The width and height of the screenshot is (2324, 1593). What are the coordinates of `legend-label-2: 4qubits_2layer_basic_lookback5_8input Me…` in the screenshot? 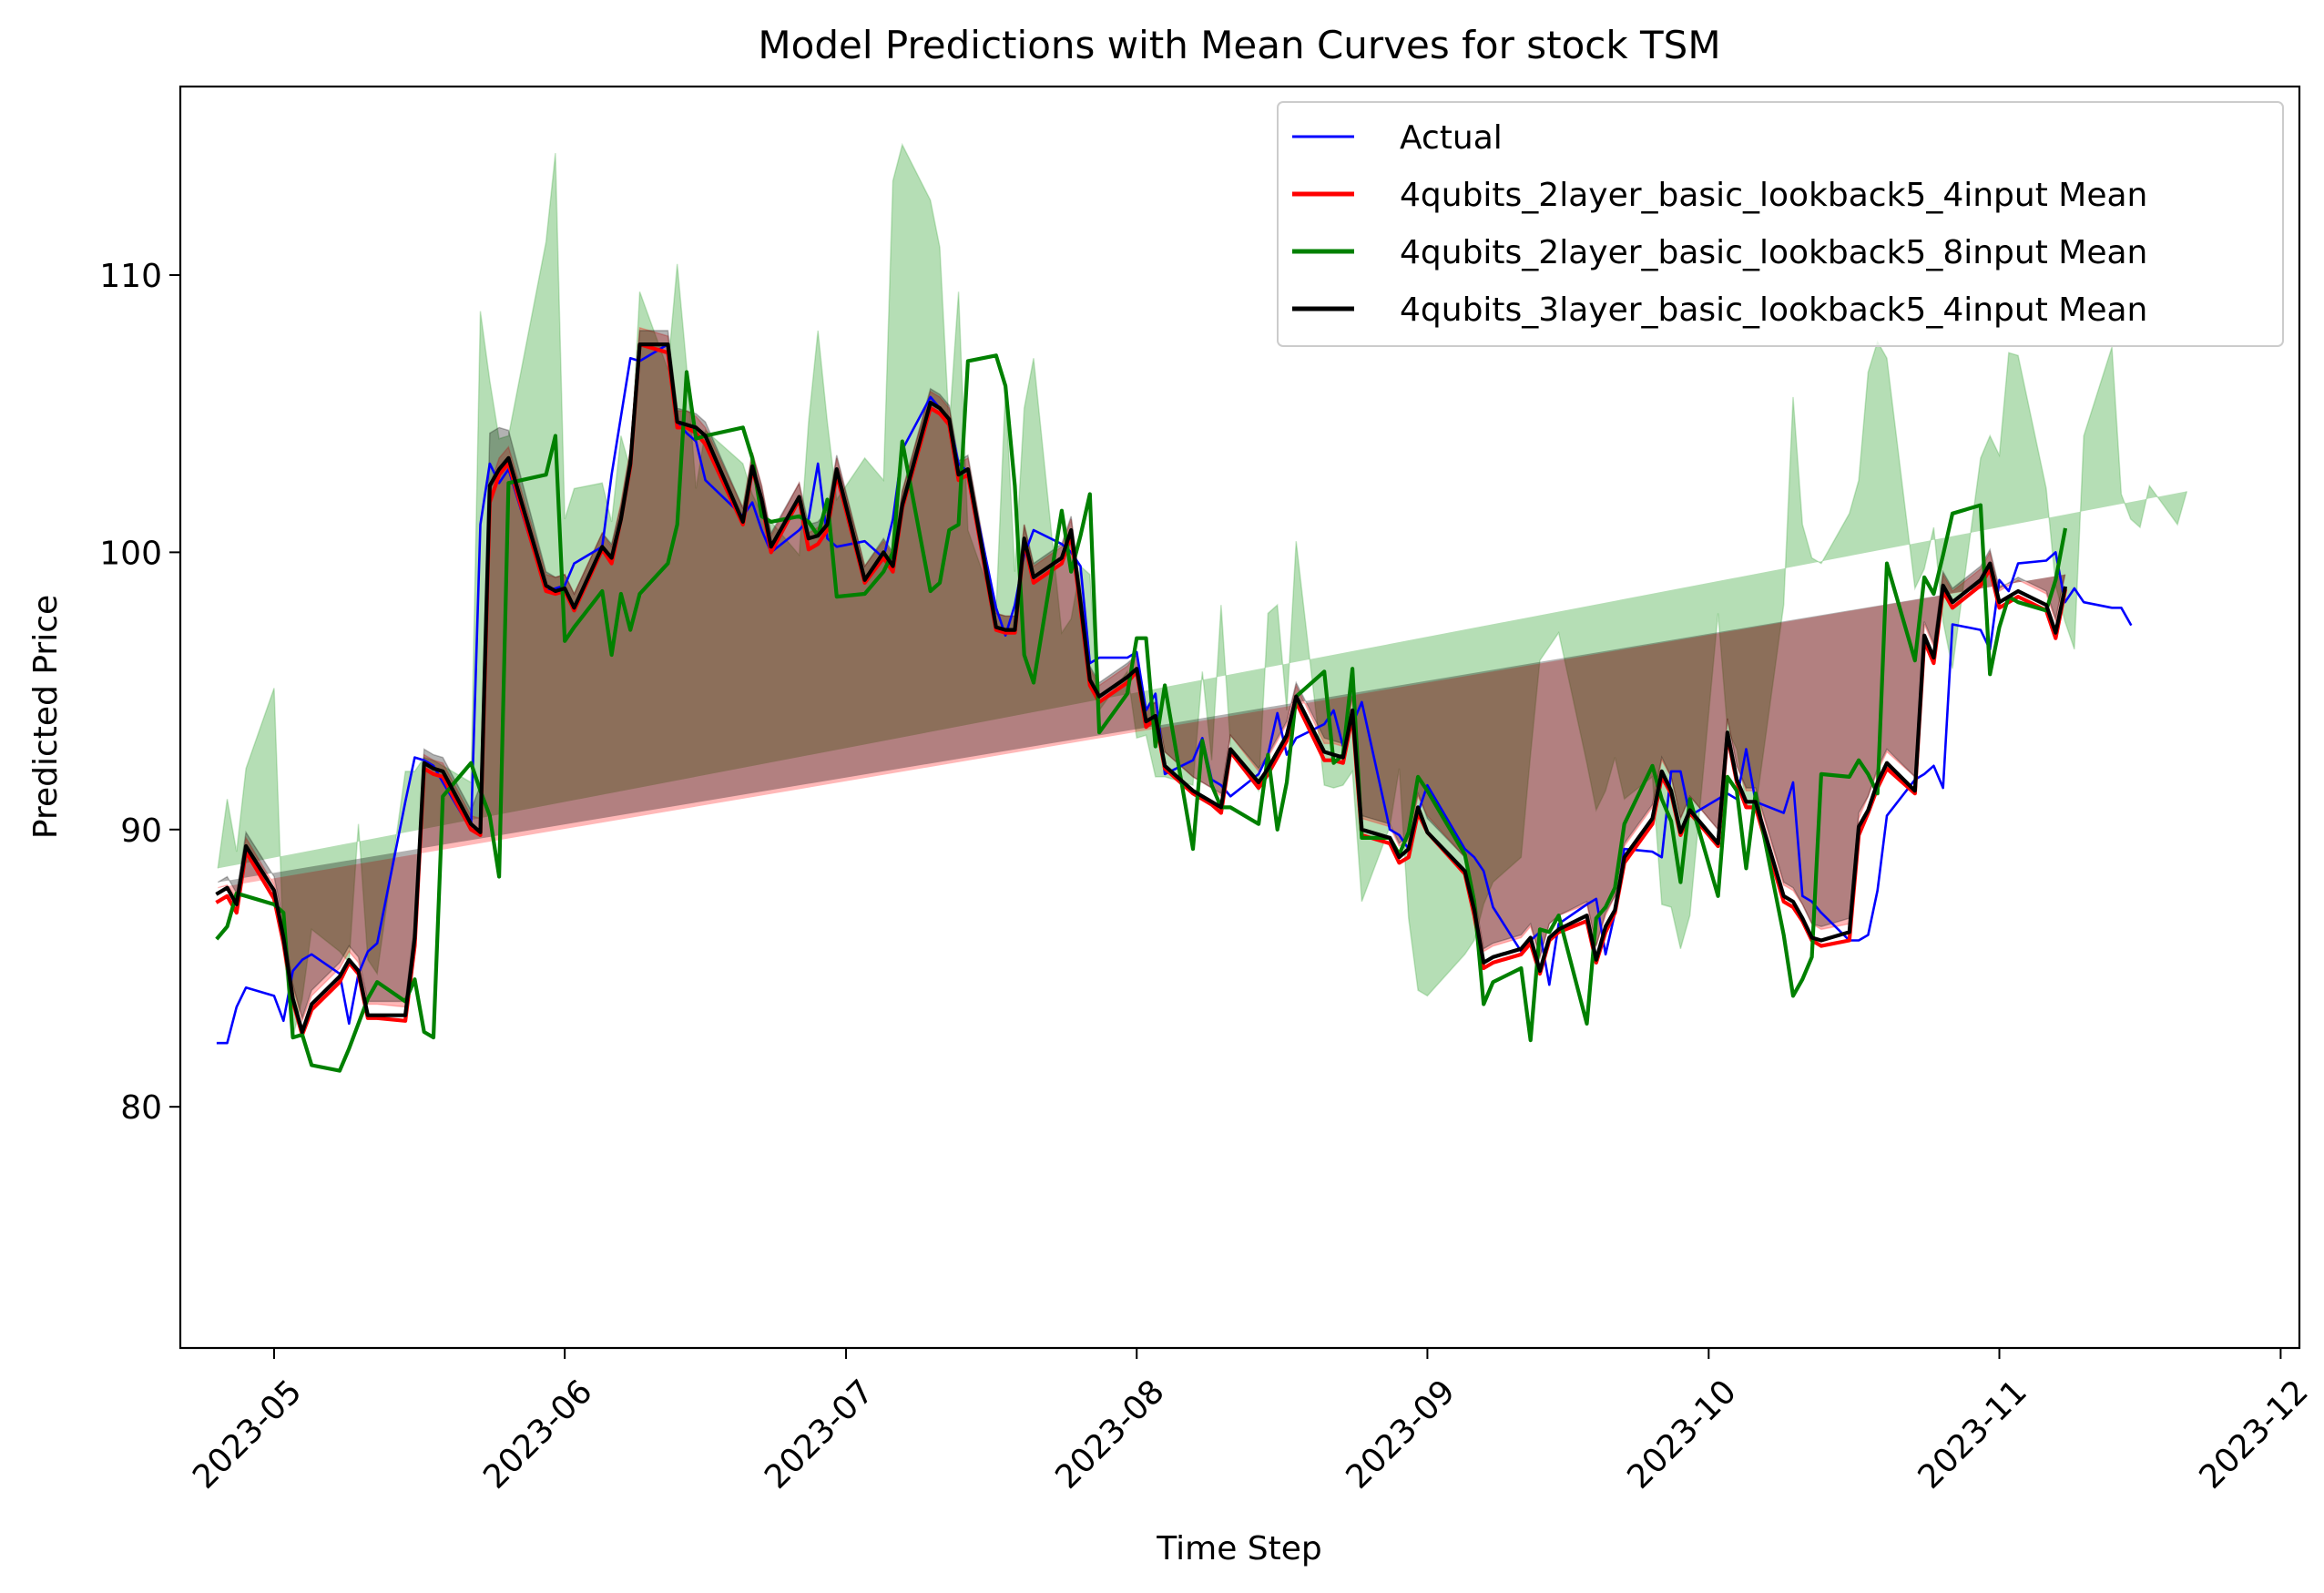 It's located at (1773, 252).